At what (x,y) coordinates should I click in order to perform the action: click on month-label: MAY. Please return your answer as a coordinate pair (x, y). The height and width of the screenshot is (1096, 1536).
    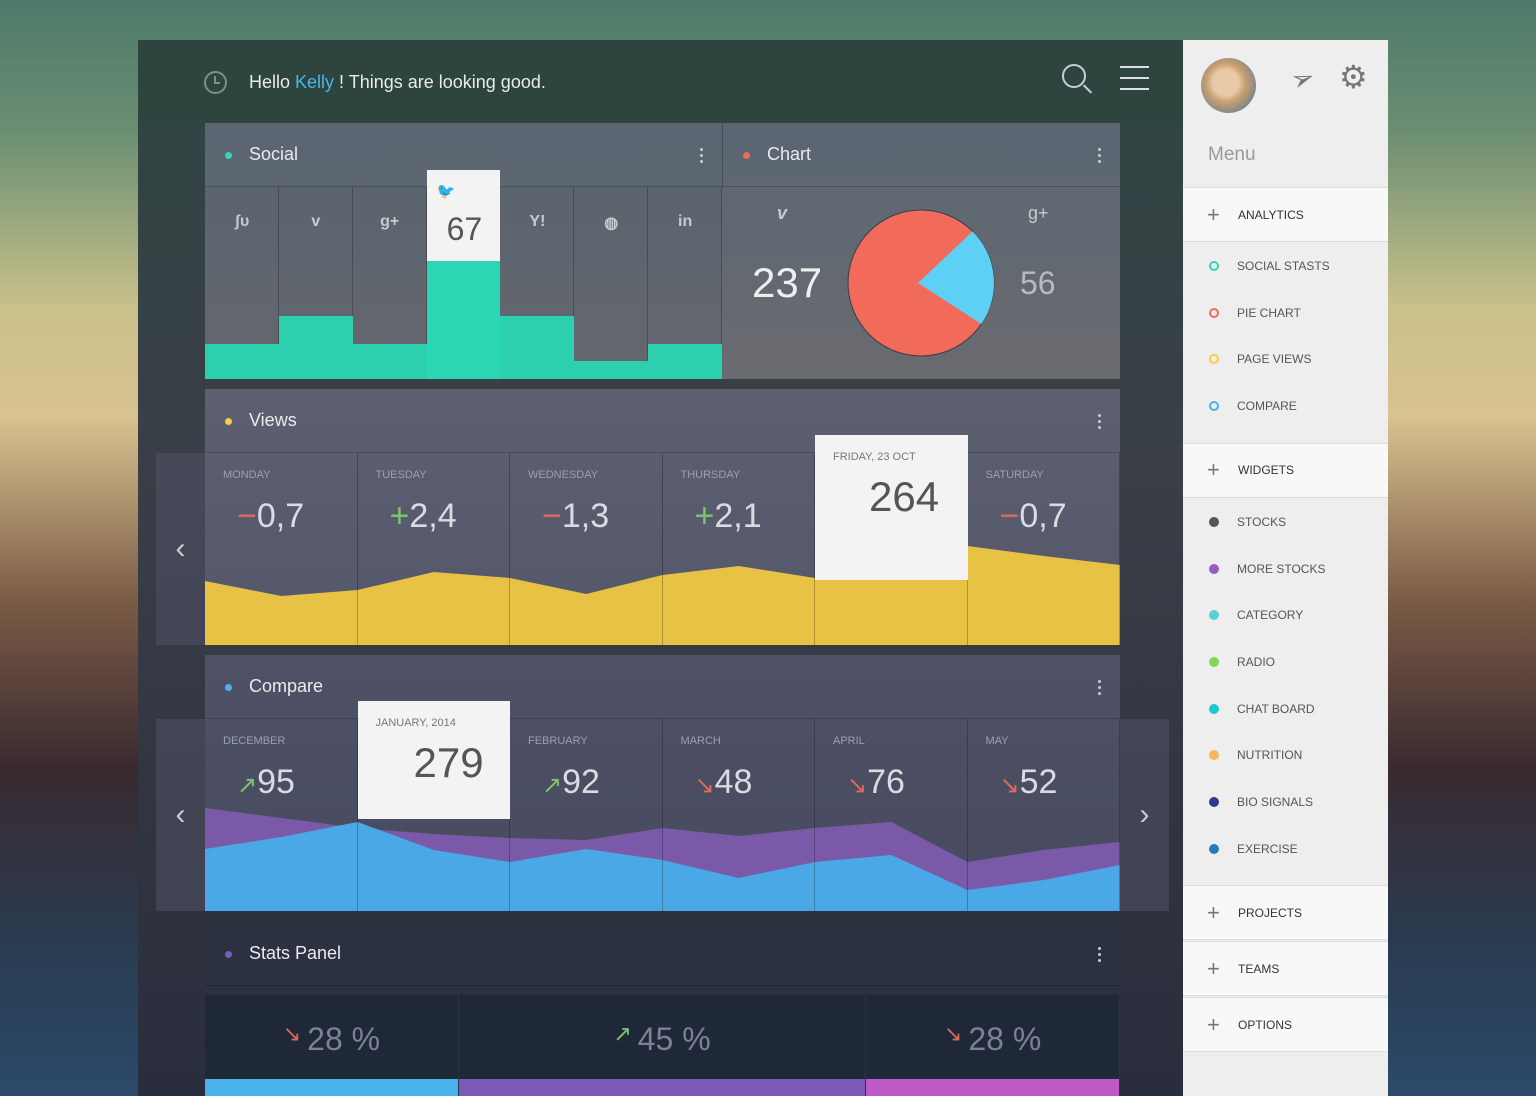
    Looking at the image, I should click on (997, 741).